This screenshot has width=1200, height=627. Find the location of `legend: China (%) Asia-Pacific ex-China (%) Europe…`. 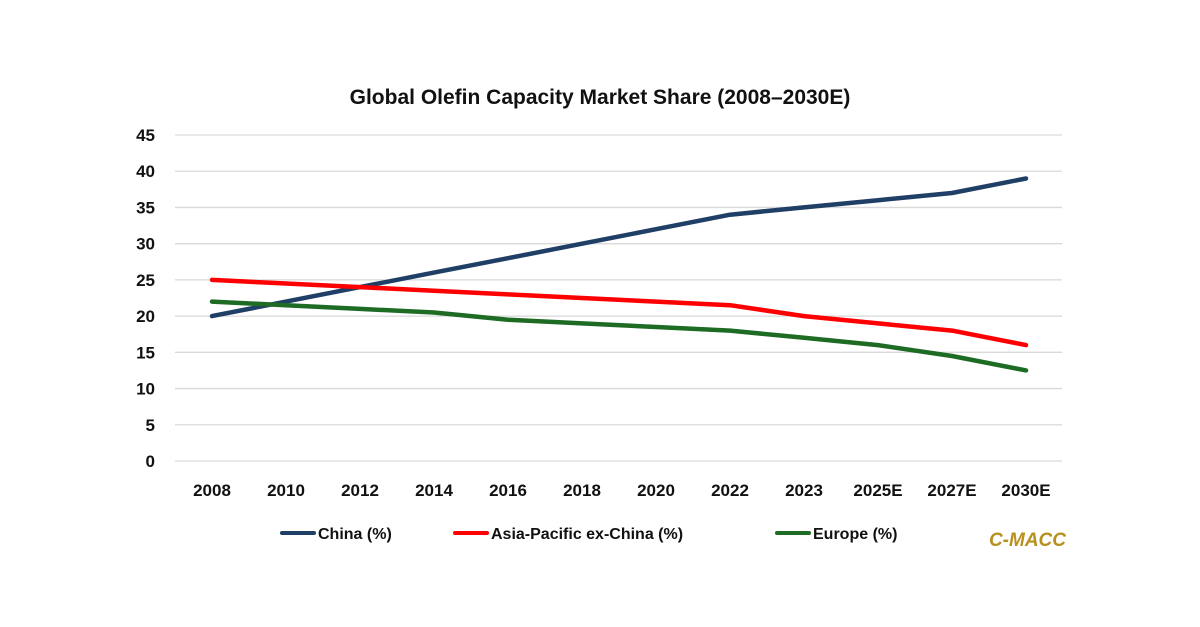

legend: China (%) Asia-Pacific ex-China (%) Europe… is located at coordinates (588, 534).